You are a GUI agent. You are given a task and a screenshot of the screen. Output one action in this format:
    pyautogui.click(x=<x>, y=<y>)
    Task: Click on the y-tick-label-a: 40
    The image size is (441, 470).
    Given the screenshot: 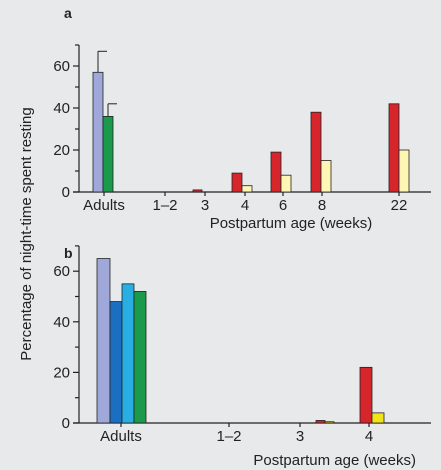 What is the action you would take?
    pyautogui.click(x=61, y=108)
    